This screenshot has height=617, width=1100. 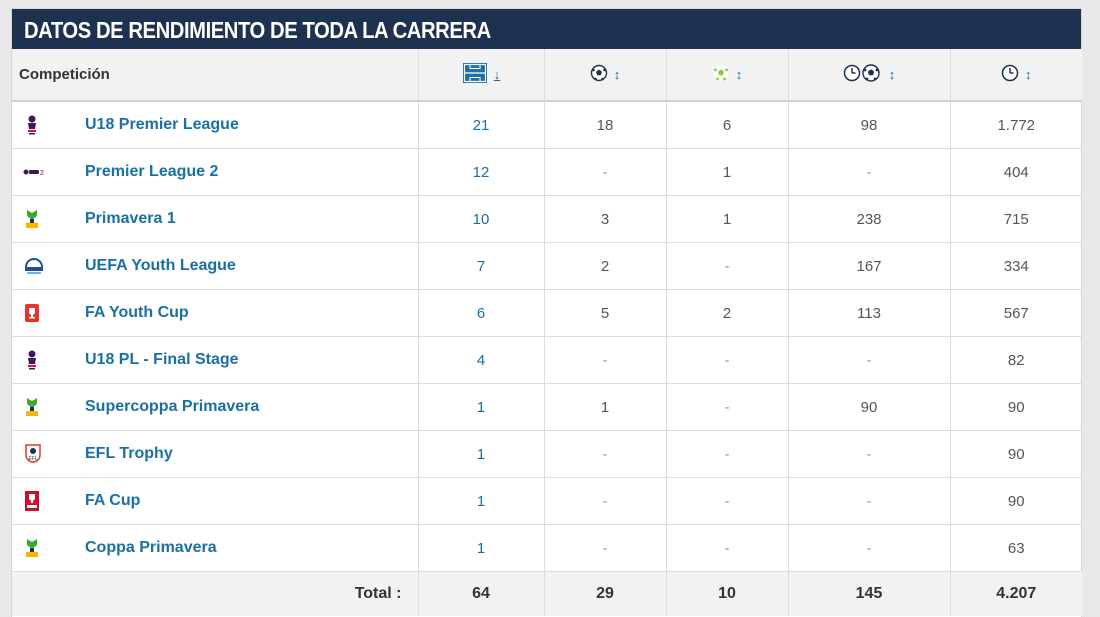 I want to click on svg-text: EFL, so click(x=33, y=459).